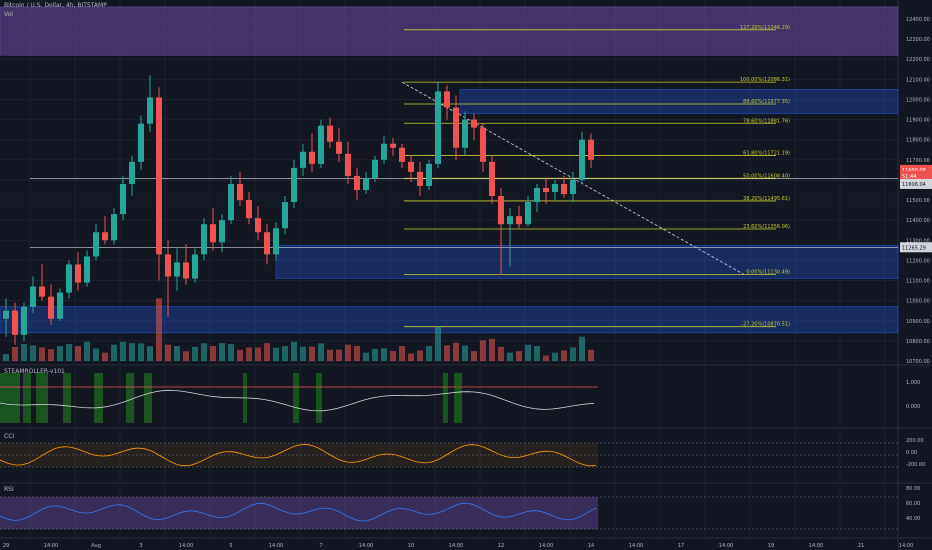  I want to click on price-tag-label: 11606.04, so click(914, 185).